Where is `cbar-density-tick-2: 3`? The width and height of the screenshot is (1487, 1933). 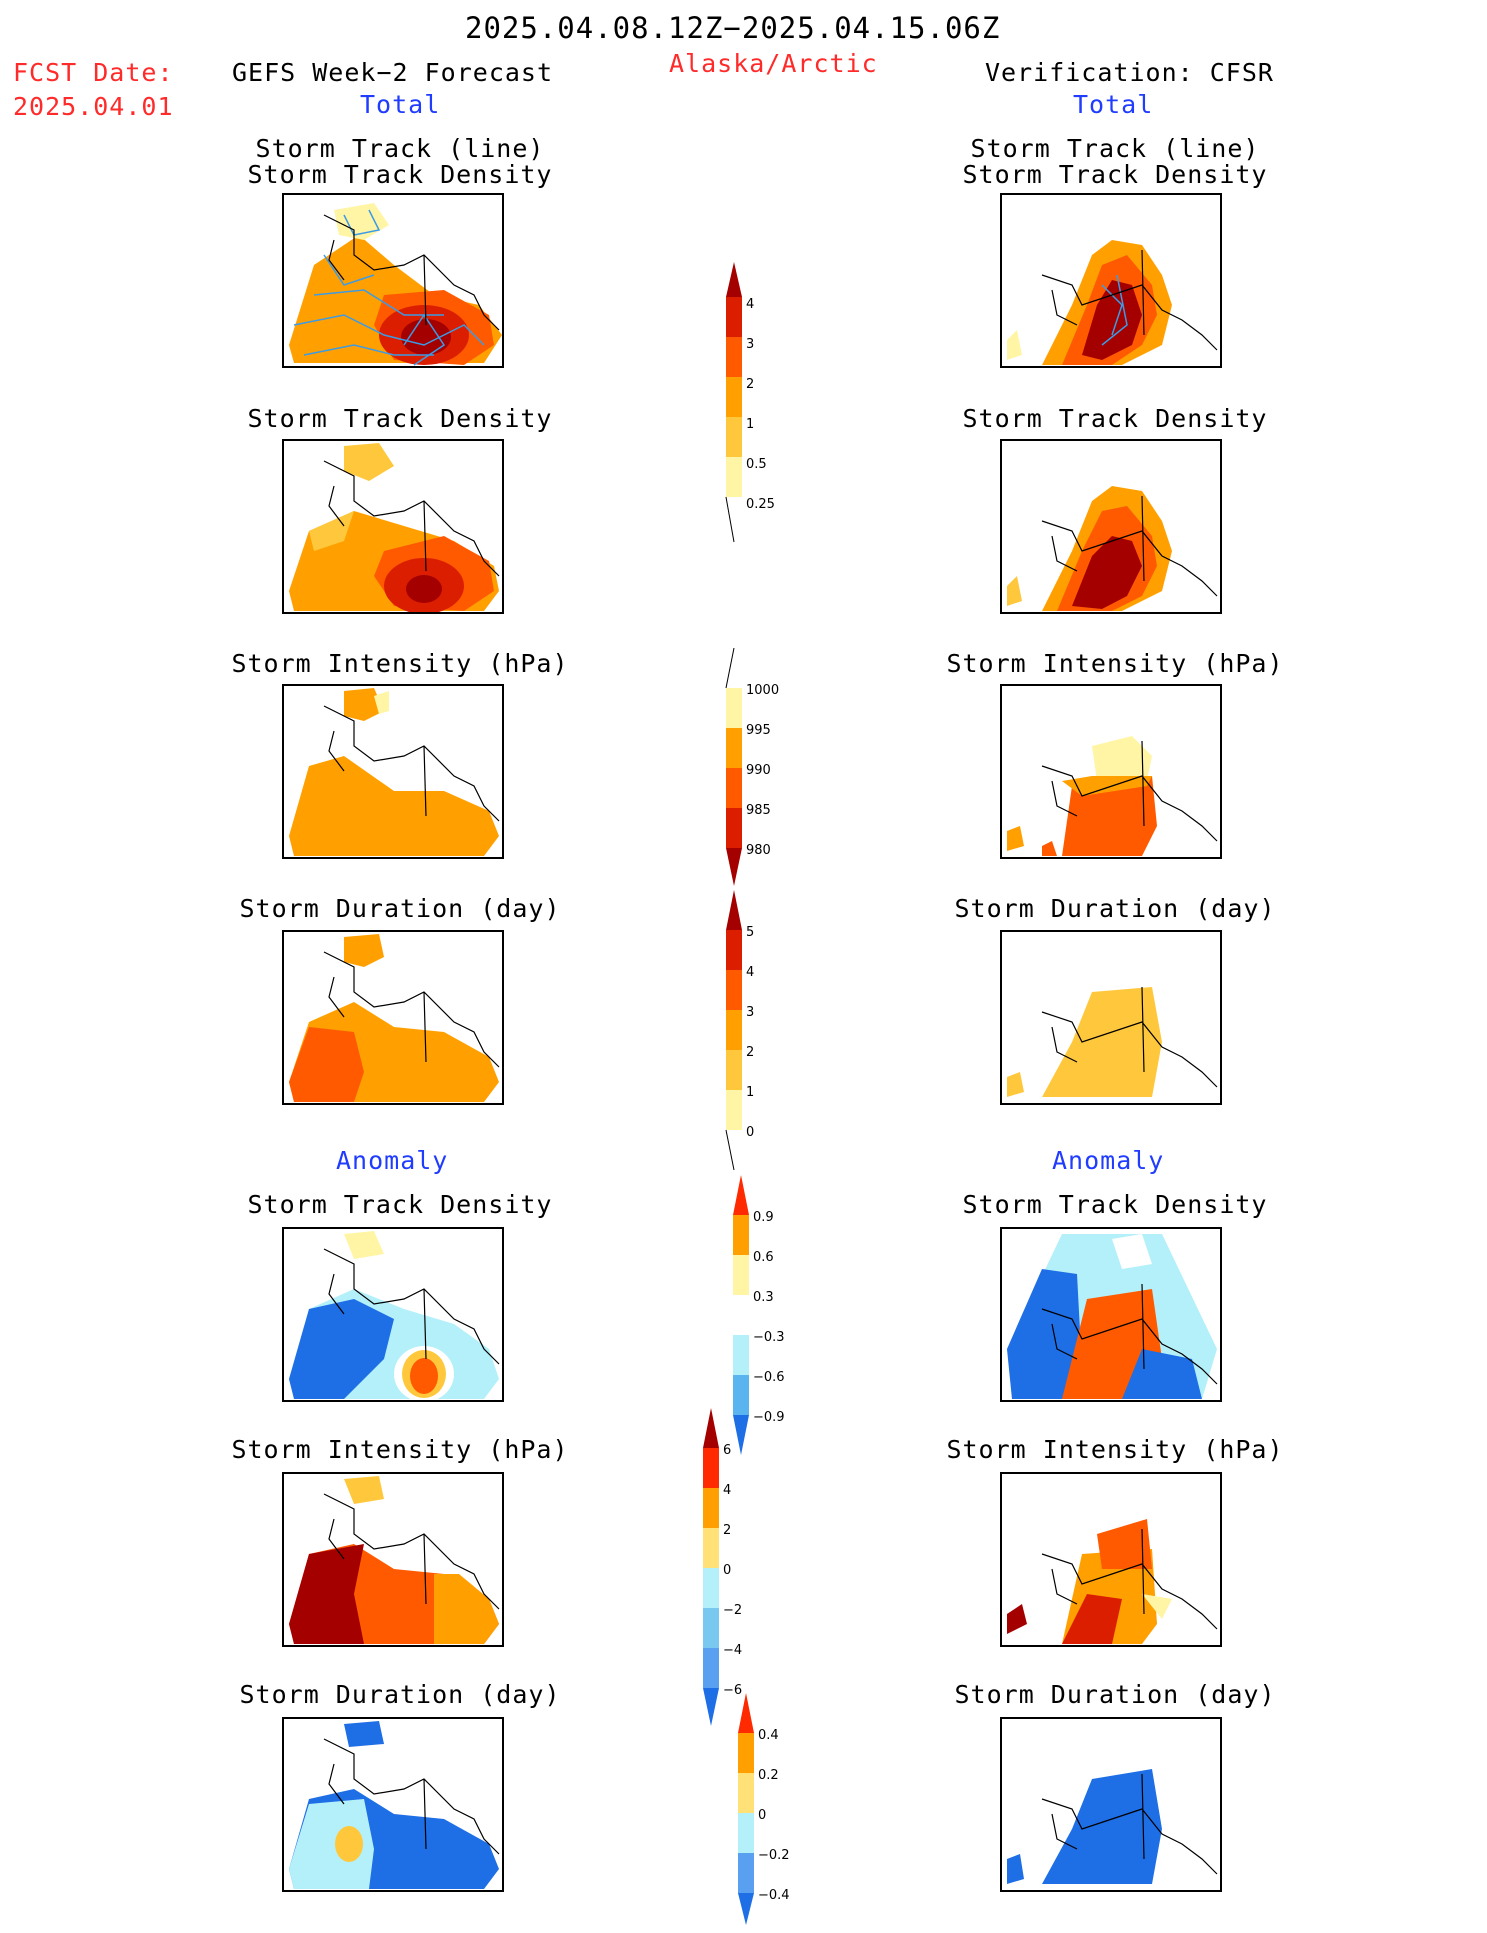
cbar-density-tick-2: 3 is located at coordinates (750, 344).